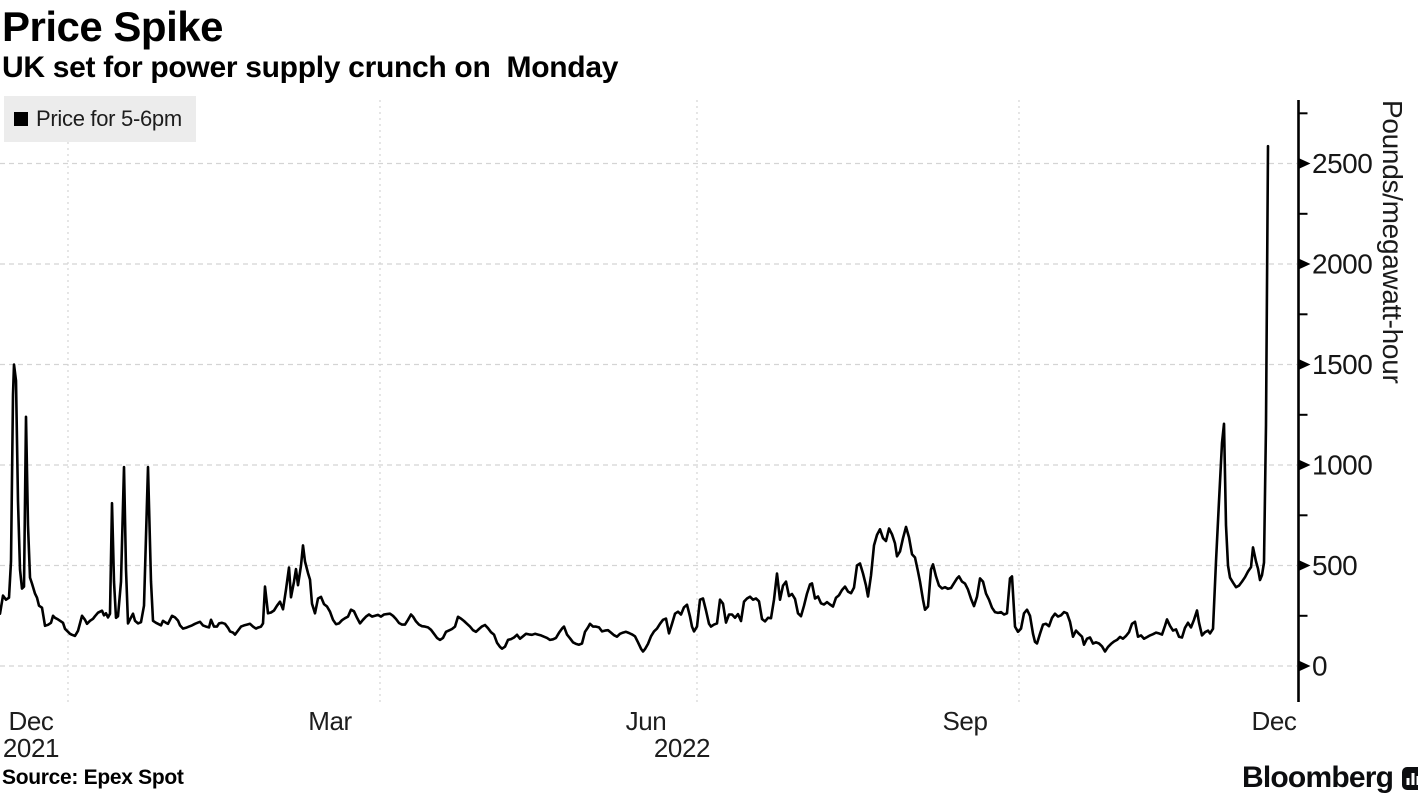 Image resolution: width=1418 pixels, height=796 pixels. Describe the element at coordinates (682, 748) in the screenshot. I see `x-tick-year-label: 2022` at that location.